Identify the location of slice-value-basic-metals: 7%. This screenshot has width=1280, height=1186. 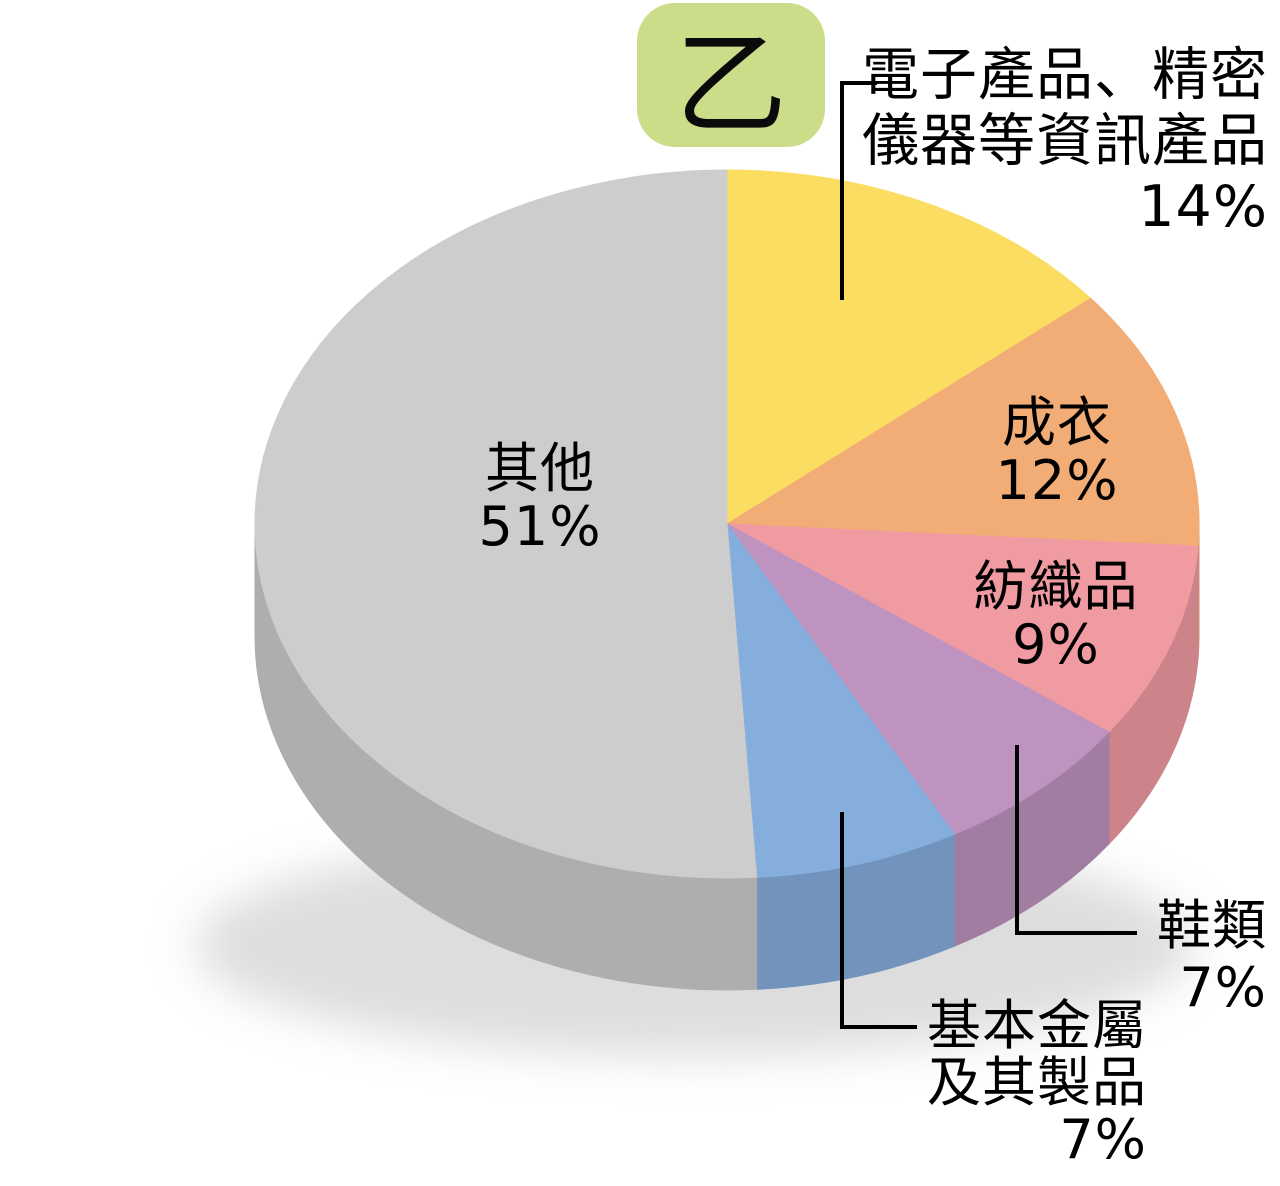
(1103, 1139).